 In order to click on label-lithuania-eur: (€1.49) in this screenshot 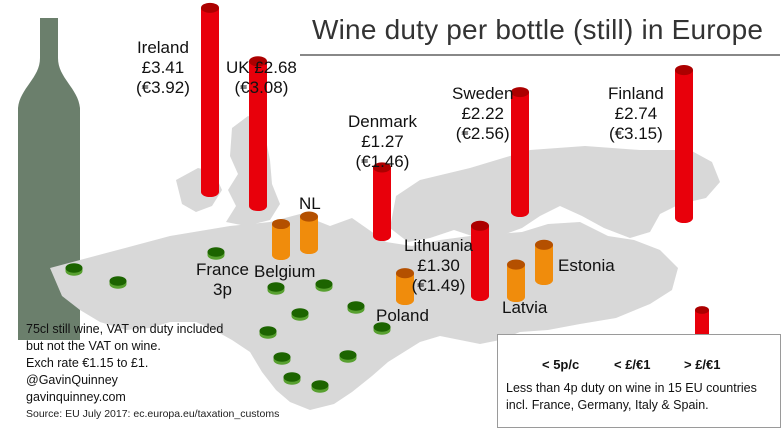, I will do `click(438, 285)`.